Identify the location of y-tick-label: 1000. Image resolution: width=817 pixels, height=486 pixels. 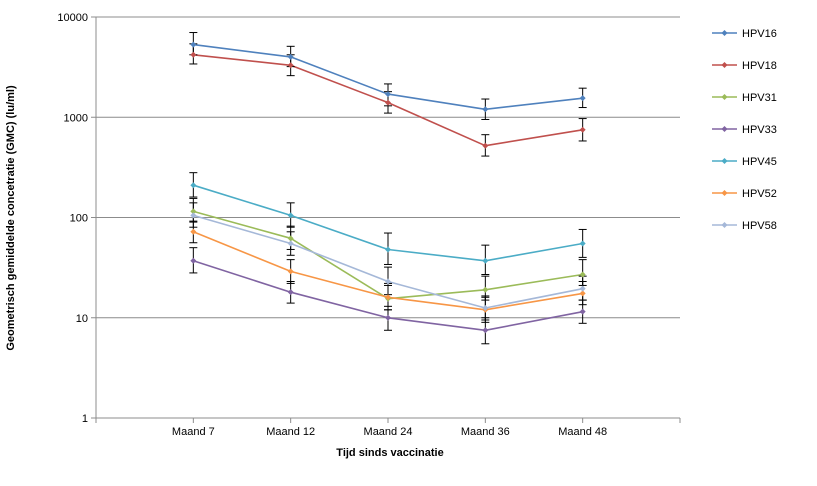
(76, 118).